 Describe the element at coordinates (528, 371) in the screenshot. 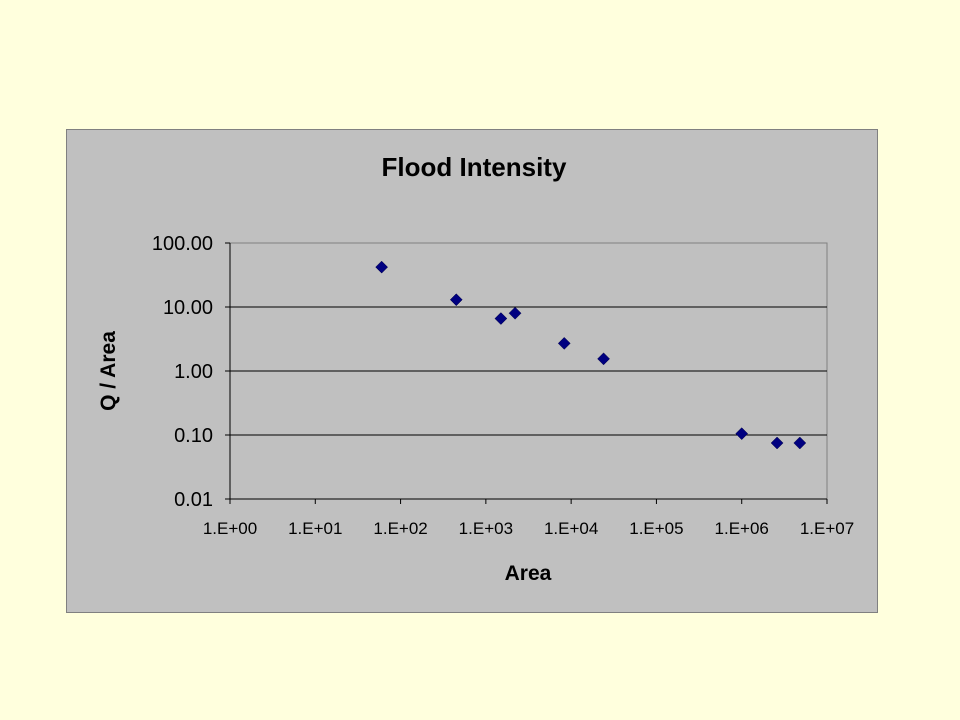

I see `gridlines` at that location.